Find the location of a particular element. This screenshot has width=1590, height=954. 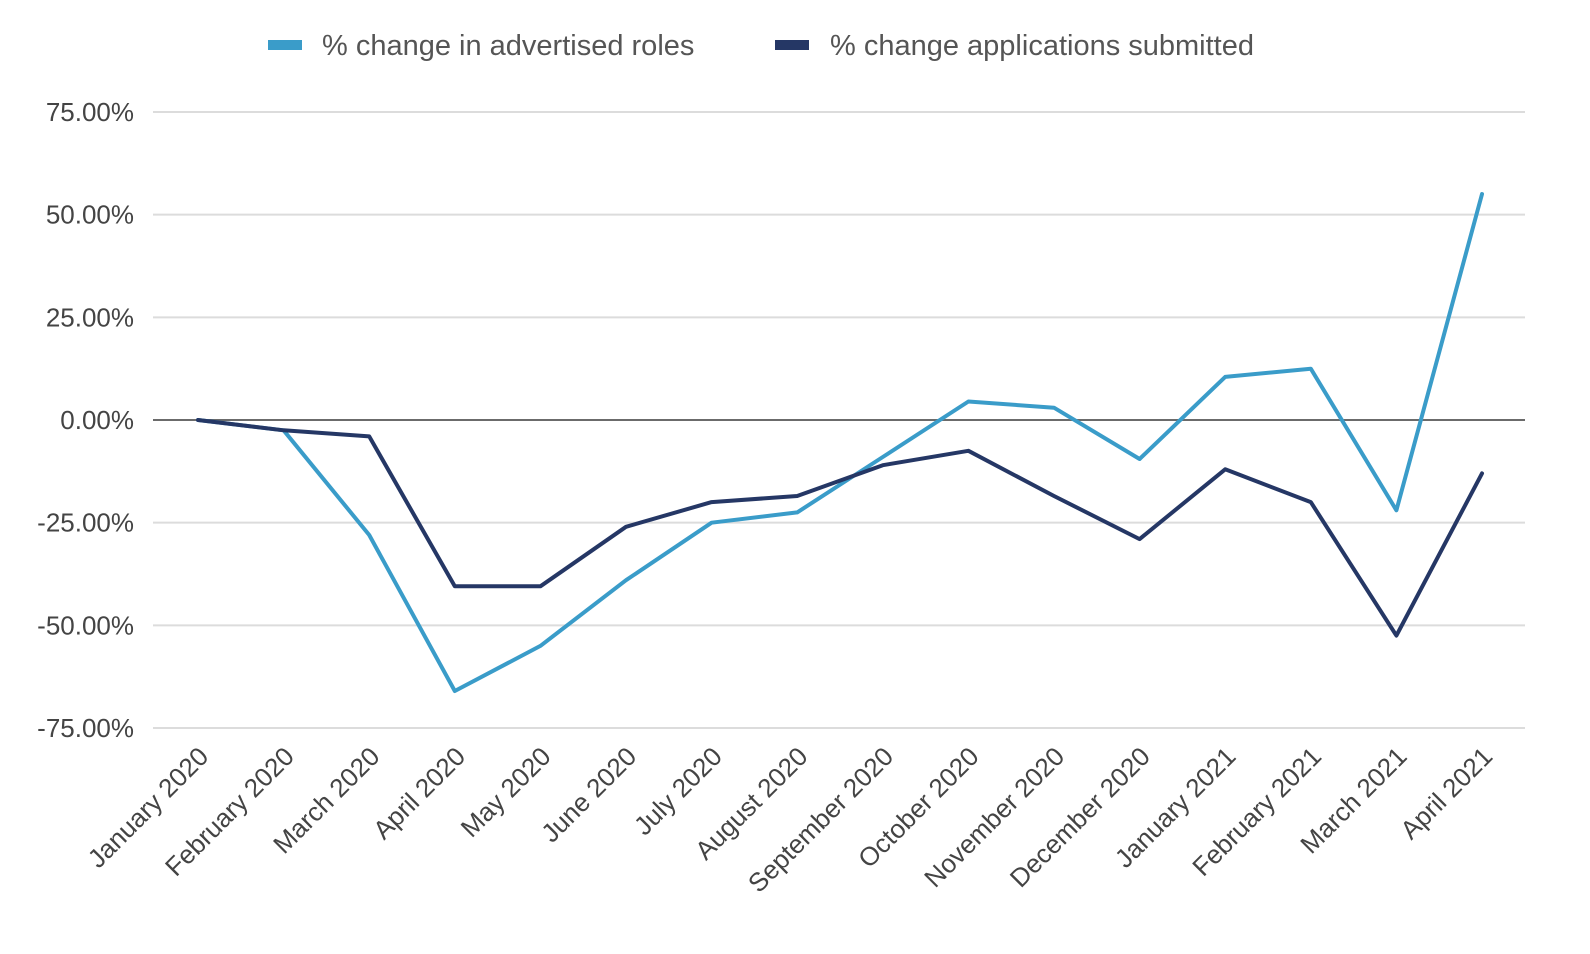

legend-swatch-advertised-roles is located at coordinates (285, 45).